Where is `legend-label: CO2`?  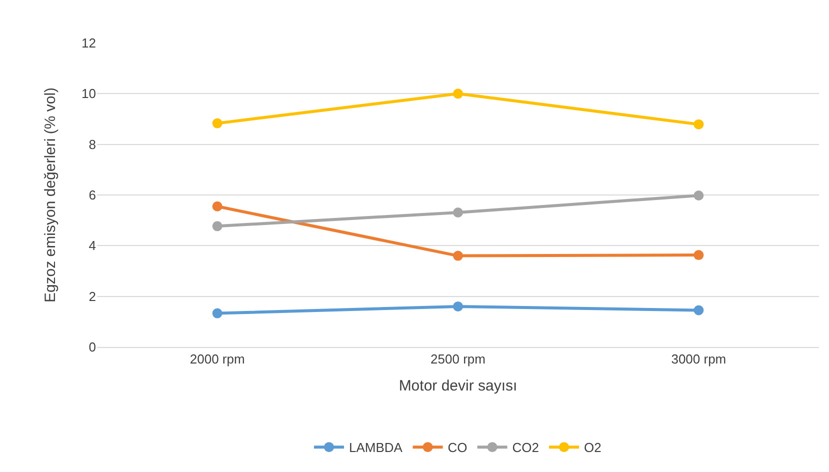
legend-label: CO2 is located at coordinates (526, 448).